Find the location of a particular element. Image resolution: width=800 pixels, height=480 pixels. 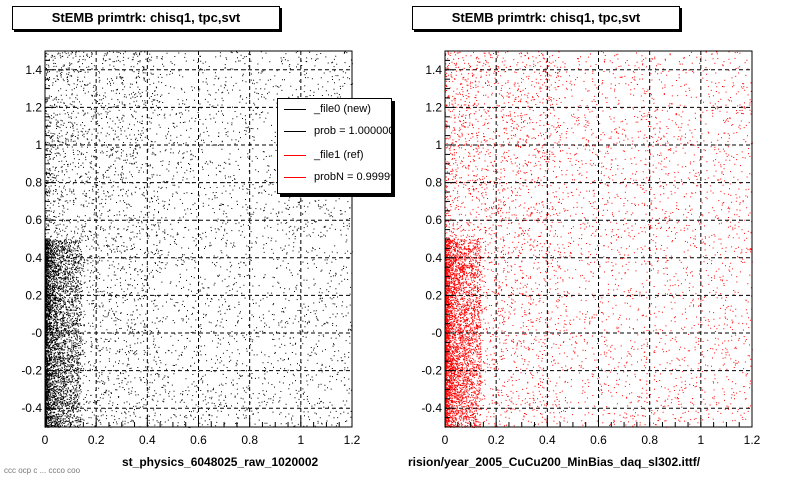

legend-entry: probN = 0.999995 is located at coordinates (334, 178).